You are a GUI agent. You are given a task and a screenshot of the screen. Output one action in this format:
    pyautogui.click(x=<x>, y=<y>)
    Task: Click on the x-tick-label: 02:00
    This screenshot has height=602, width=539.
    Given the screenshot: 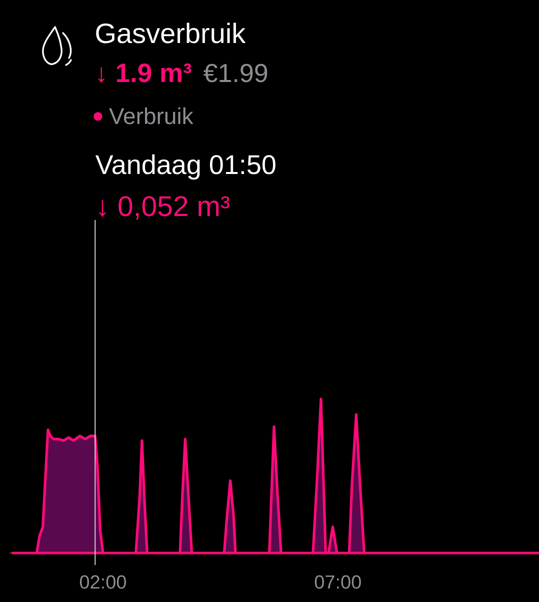 What is the action you would take?
    pyautogui.click(x=103, y=582)
    